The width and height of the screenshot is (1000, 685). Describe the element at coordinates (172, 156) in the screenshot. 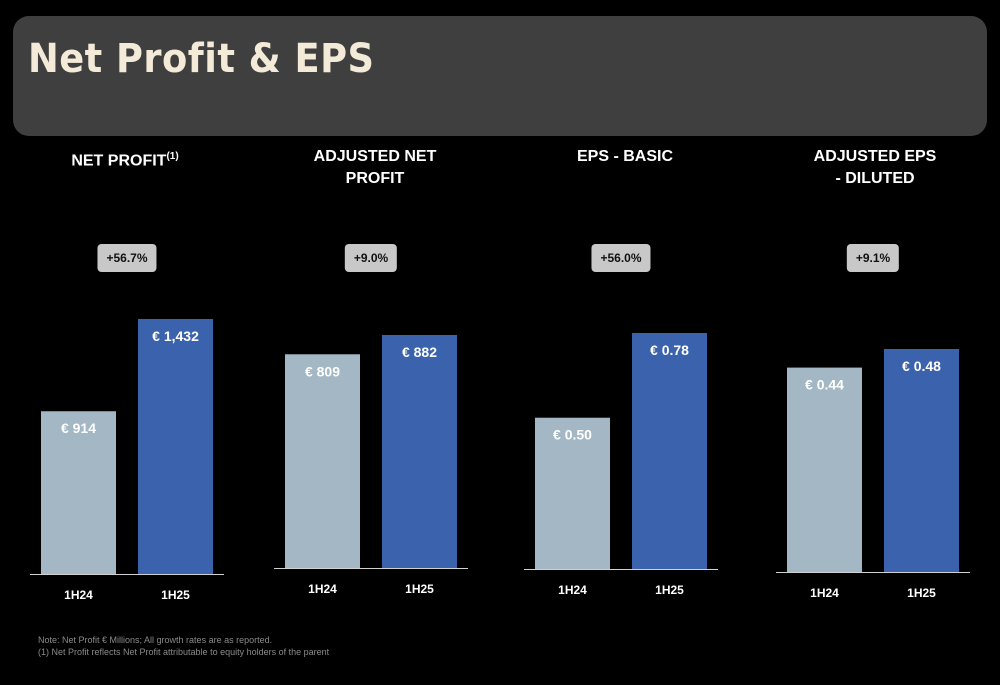

I see `footnote-marker: (1)` at that location.